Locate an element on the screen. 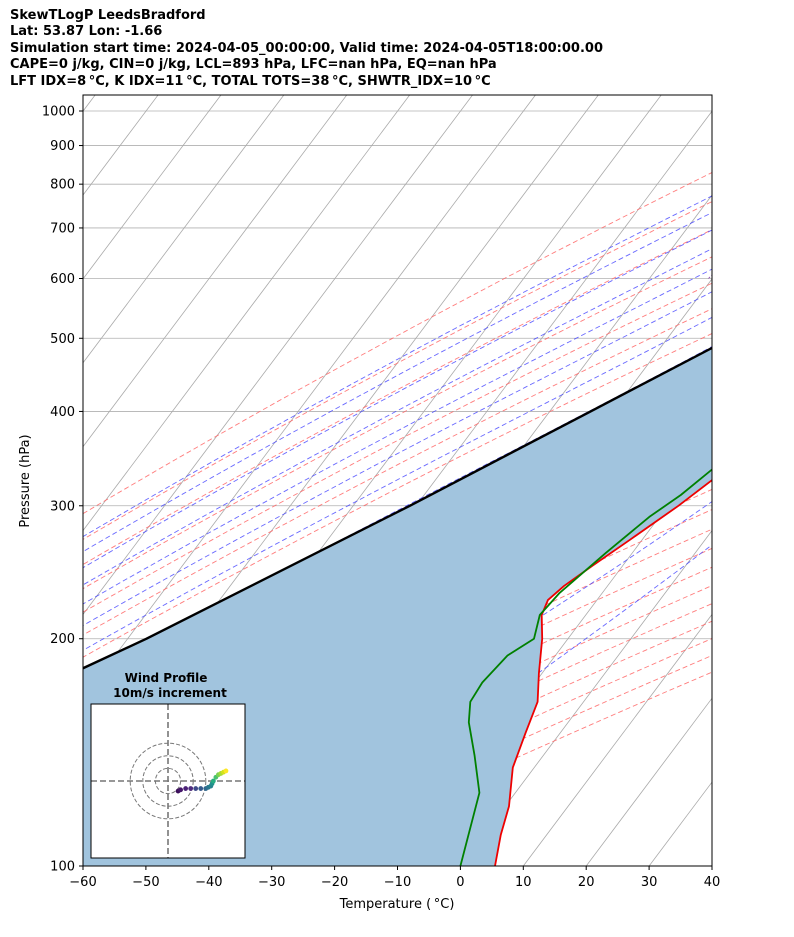 The height and width of the screenshot is (937, 794). x-tick-label: 30 is located at coordinates (649, 882).